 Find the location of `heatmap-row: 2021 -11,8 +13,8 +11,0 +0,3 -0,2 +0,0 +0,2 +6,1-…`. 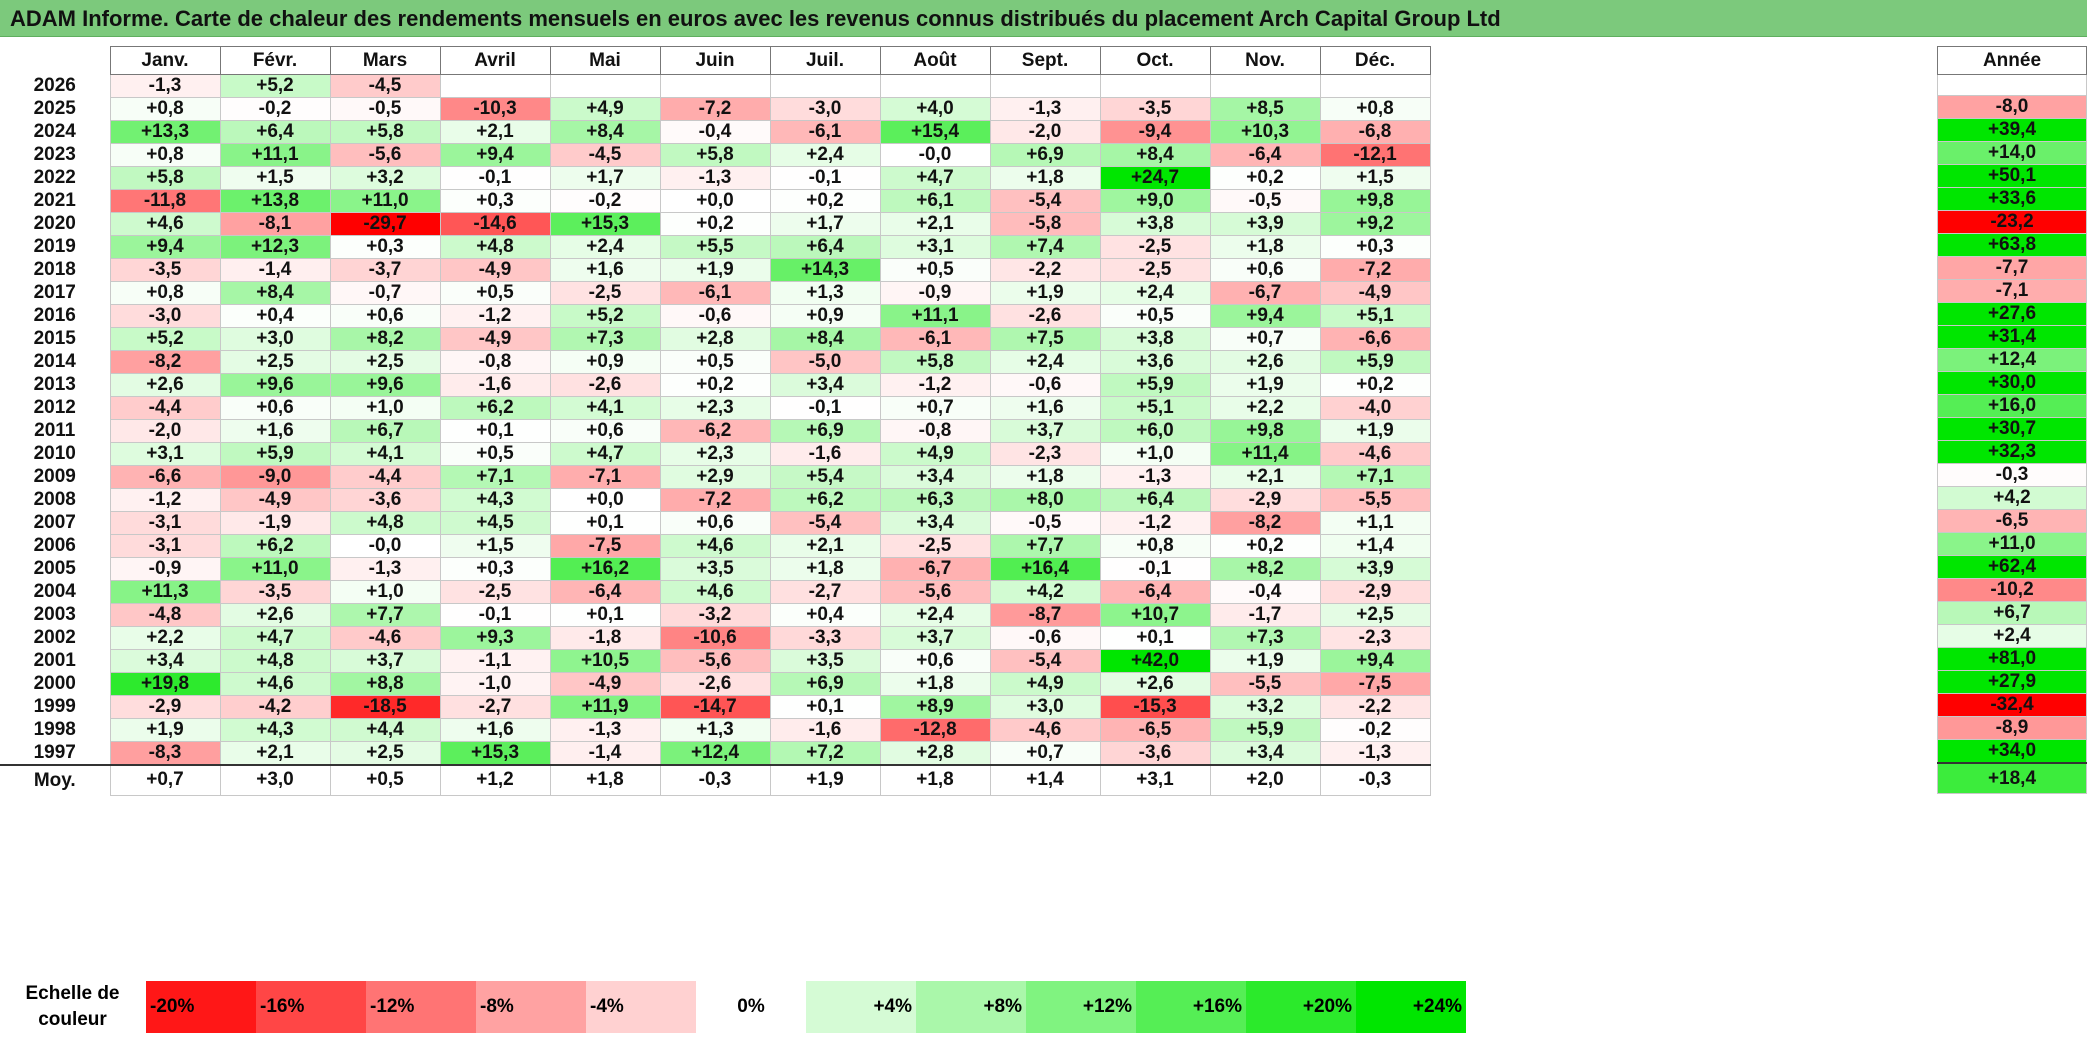

heatmap-row: 2021 -11,8 +13,8 +11,0 +0,3 -0,2 +0,0 +0,2 +6,1-… is located at coordinates (715, 201).